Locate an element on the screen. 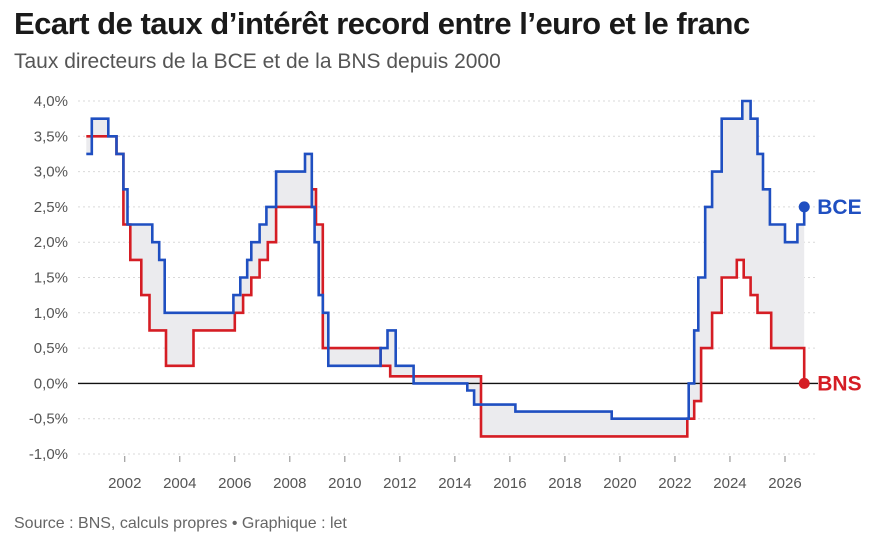 The height and width of the screenshot is (553, 873). series-label-bce: BCE is located at coordinates (839, 207).